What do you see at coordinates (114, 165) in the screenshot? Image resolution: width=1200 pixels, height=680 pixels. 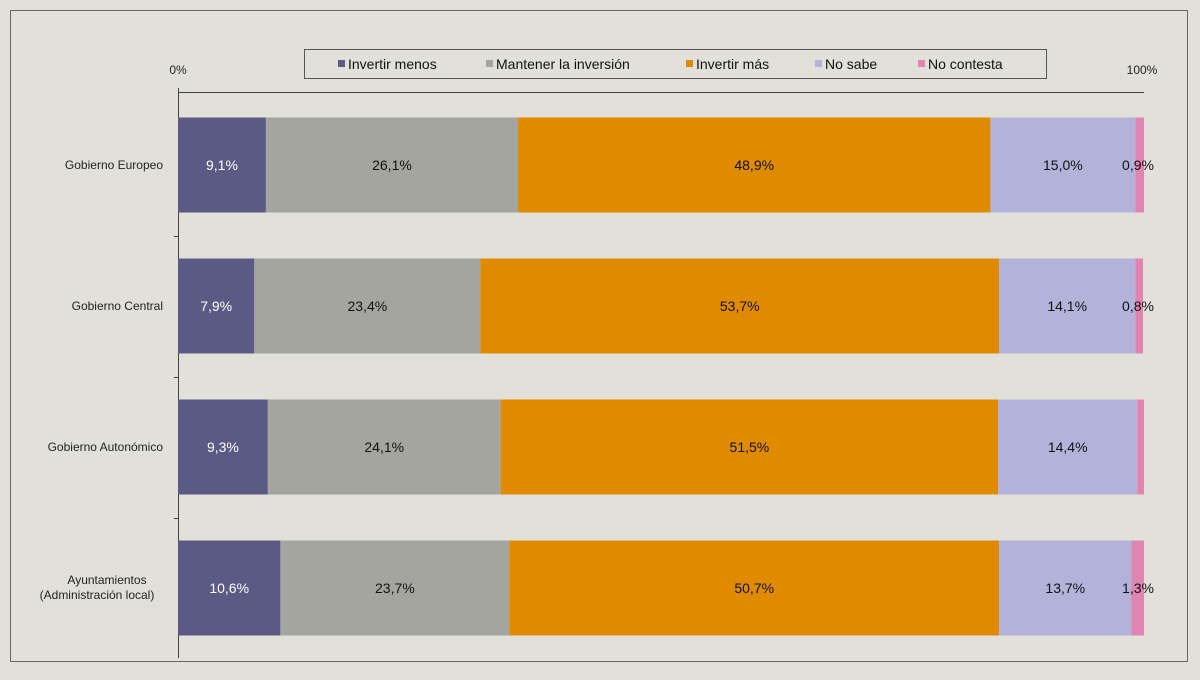 I see `category-label: Gobierno Europeo` at bounding box center [114, 165].